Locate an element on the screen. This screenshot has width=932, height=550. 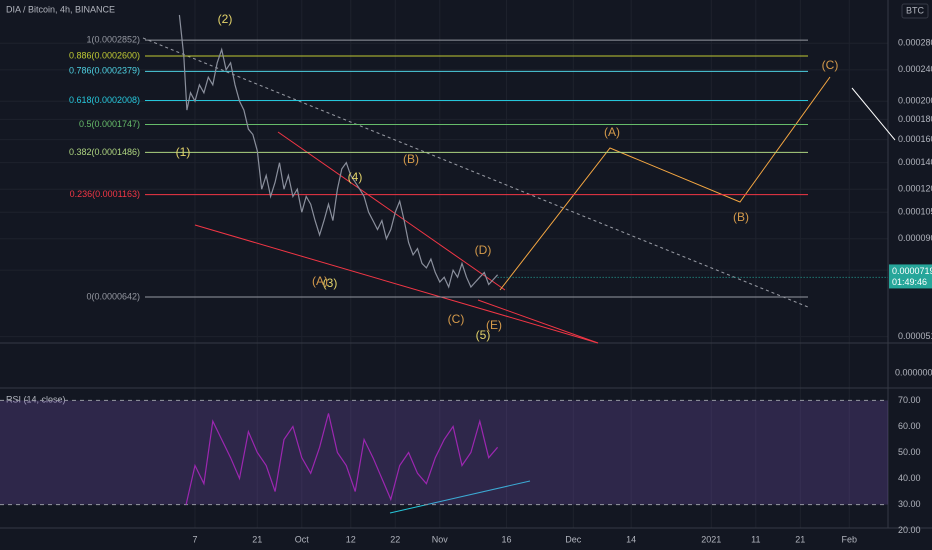
y-tick-label: 0.0001200 is located at coordinates (915, 189).